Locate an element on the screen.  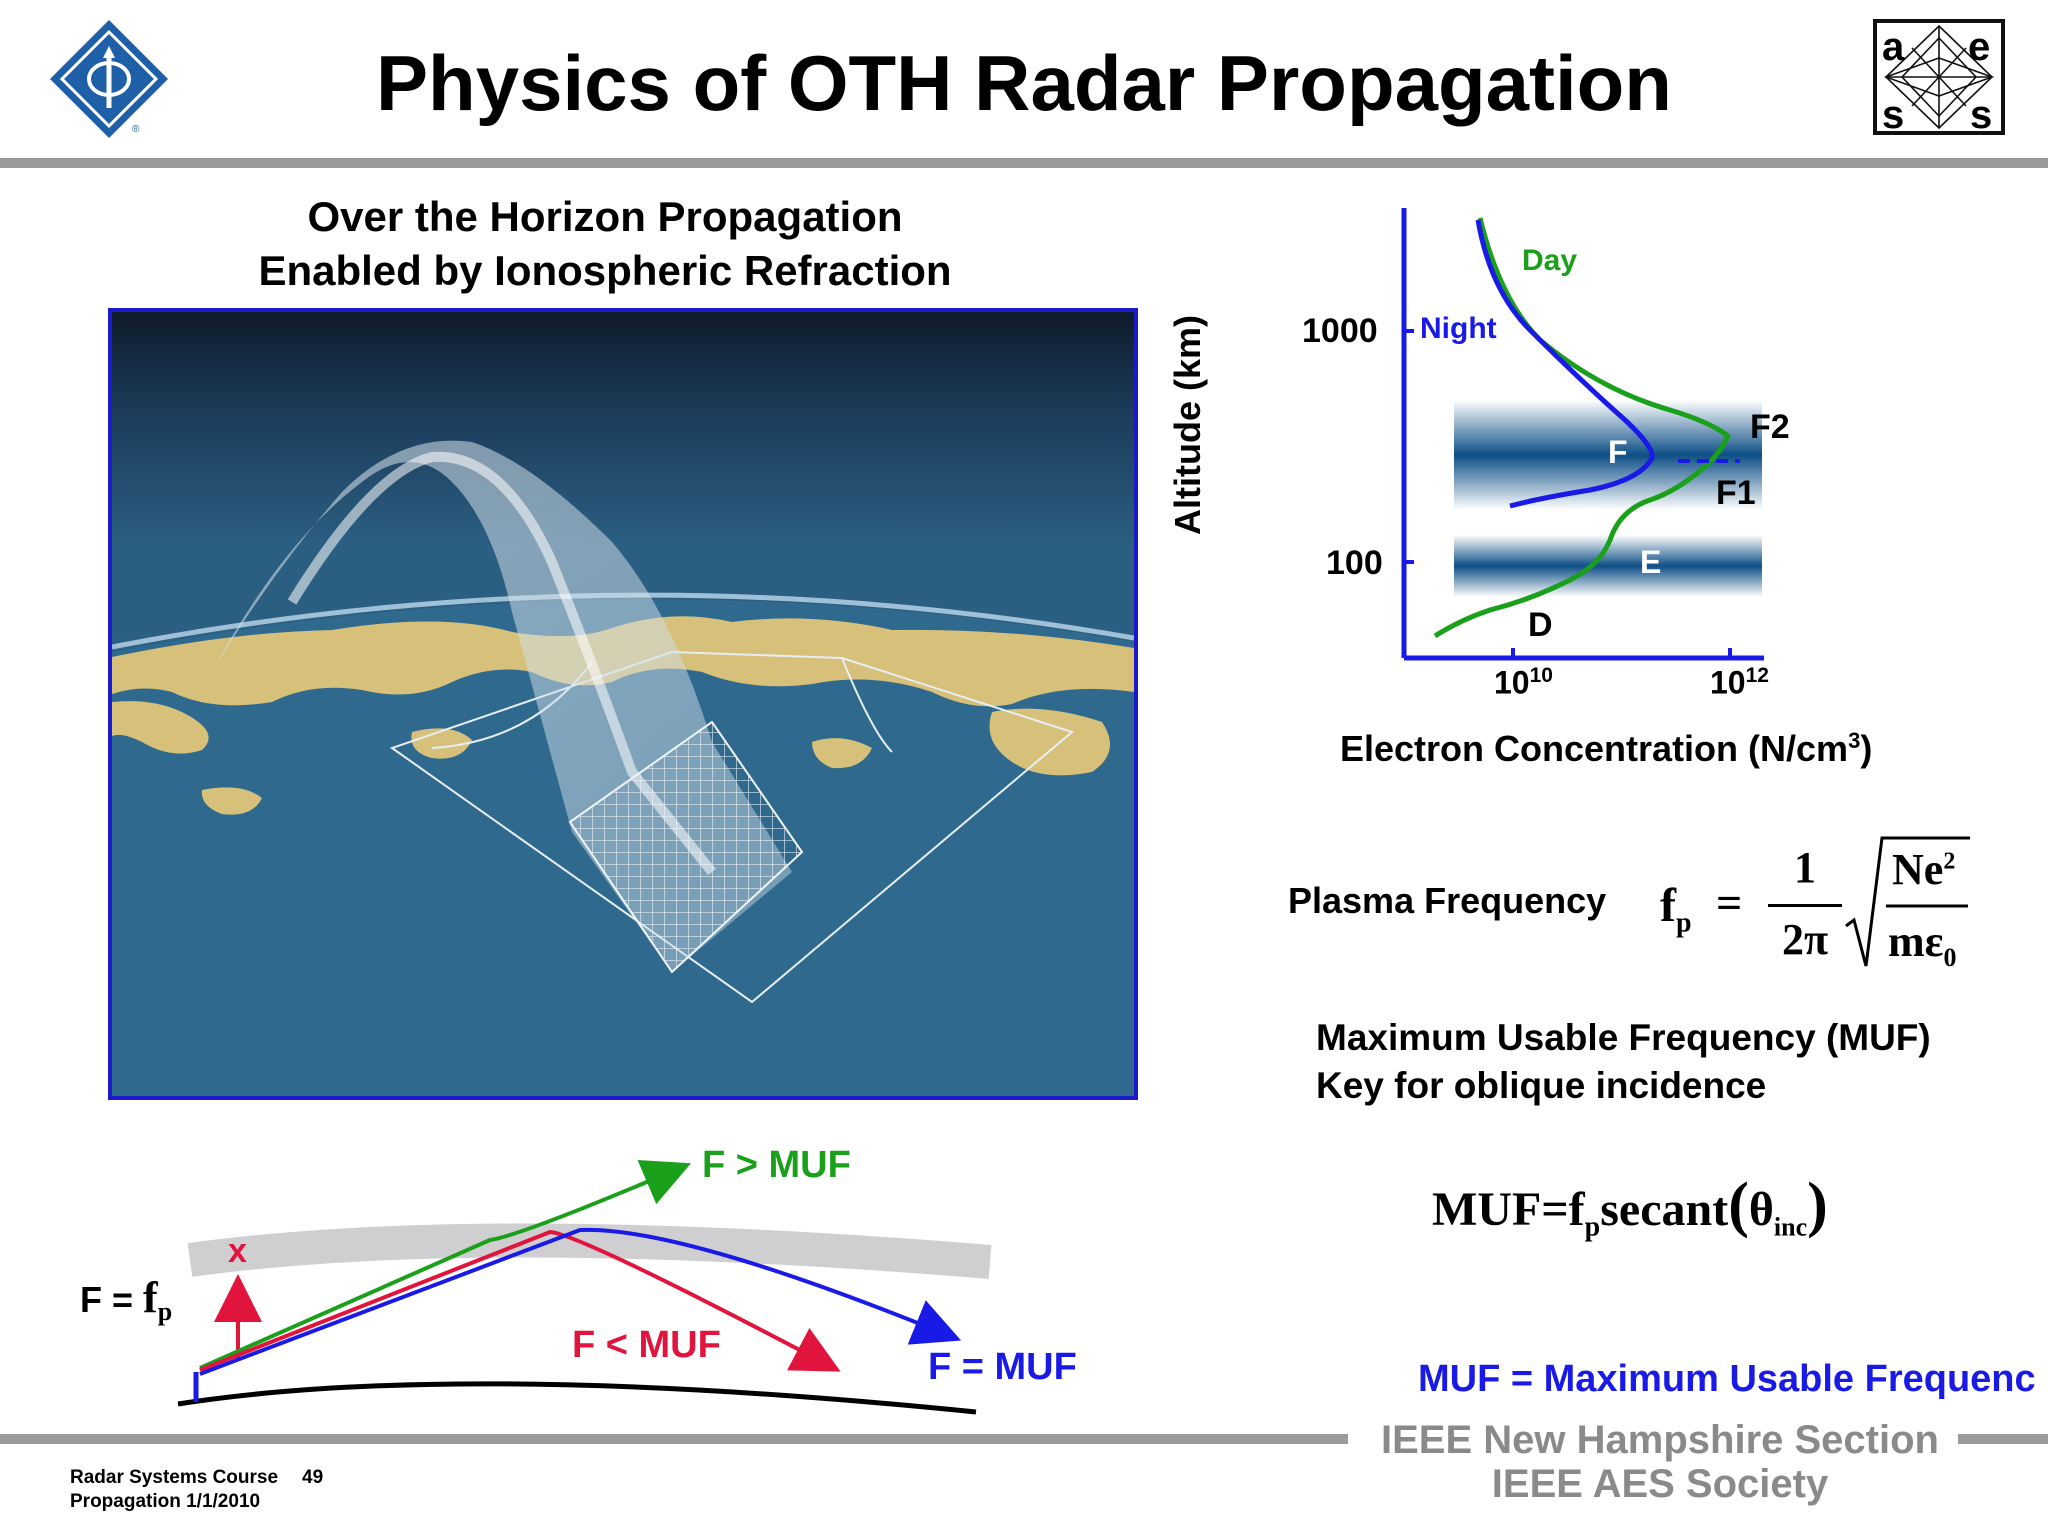
x-axis-label: Electron Concentration (N/cm3) is located at coordinates (1606, 748).